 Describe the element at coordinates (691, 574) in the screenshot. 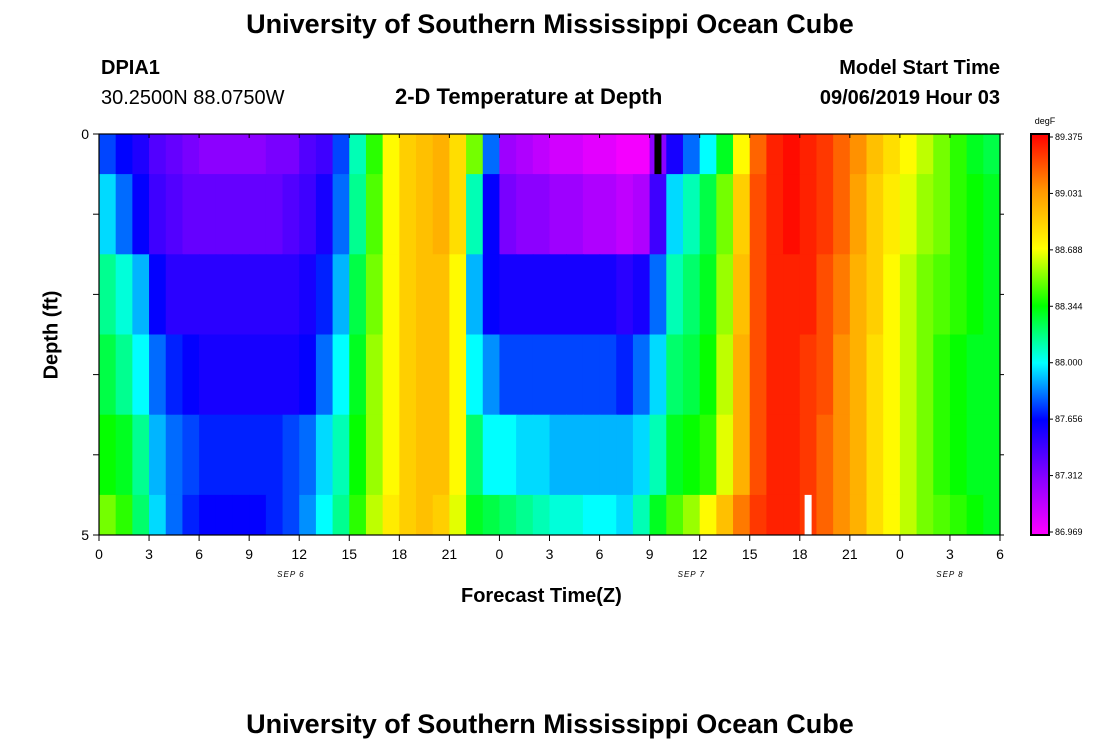

I see `date-label: SEP 7` at that location.